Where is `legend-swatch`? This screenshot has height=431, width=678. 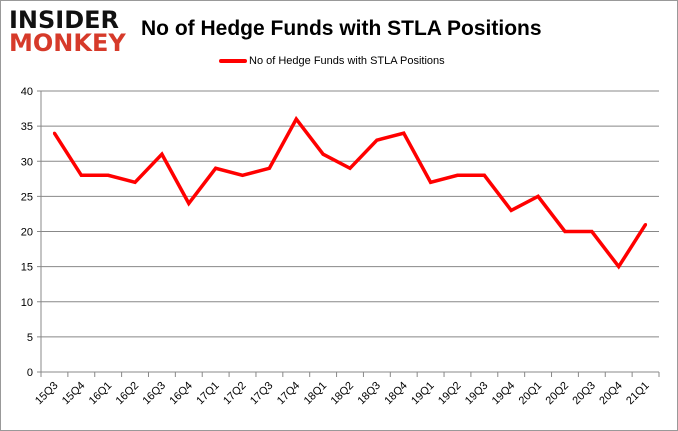
legend-swatch is located at coordinates (233, 61).